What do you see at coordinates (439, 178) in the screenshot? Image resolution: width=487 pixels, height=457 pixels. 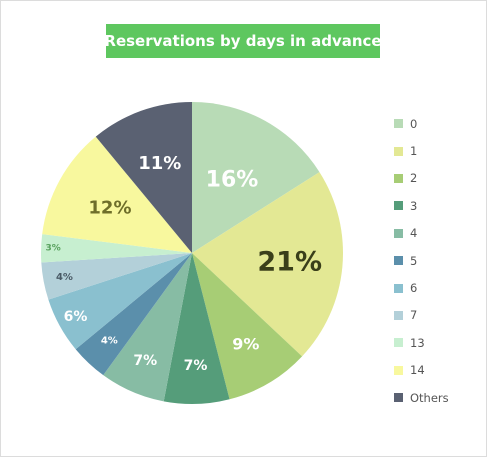 I see `legend-item-2: 2` at bounding box center [439, 178].